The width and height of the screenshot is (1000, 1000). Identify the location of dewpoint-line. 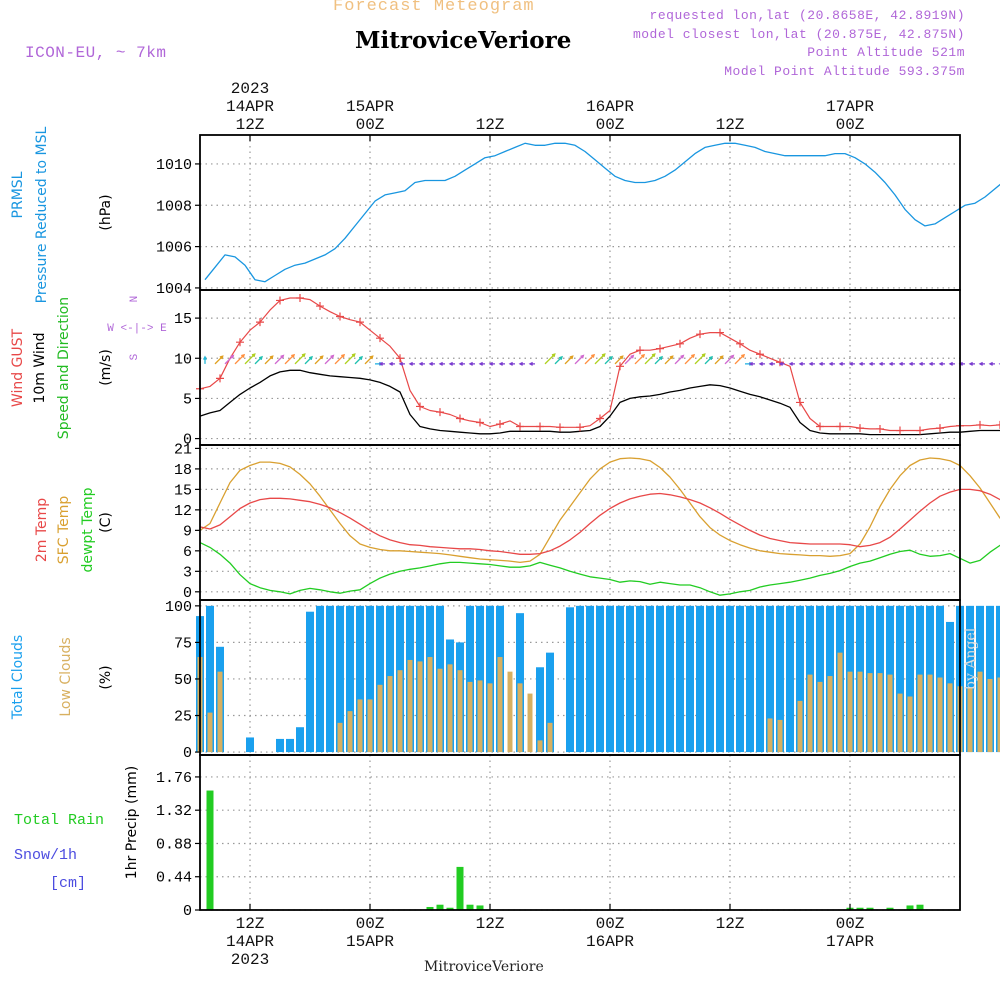
(599, 569).